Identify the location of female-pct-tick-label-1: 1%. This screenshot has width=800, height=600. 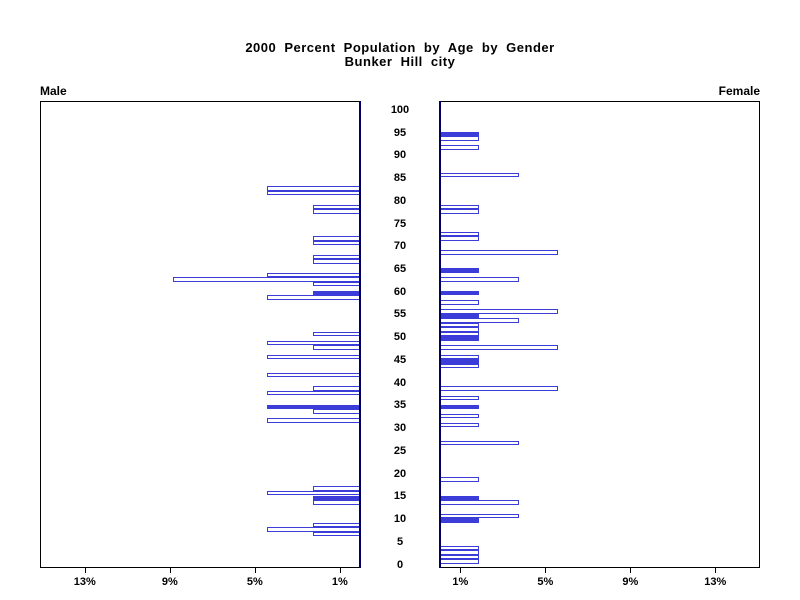
(460, 582).